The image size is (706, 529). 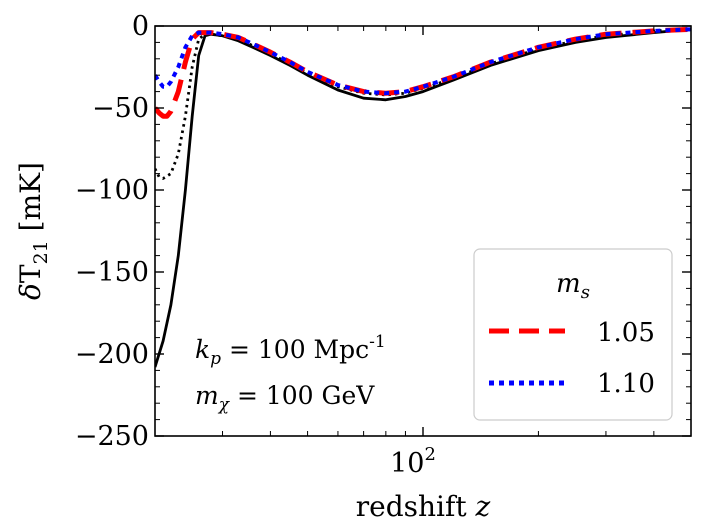 I want to click on legend-label-1.10: 1.10, so click(x=626, y=384).